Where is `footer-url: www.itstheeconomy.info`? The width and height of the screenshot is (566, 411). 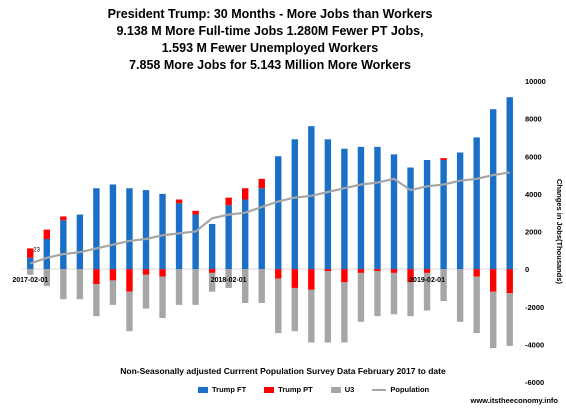
footer-url: www.itstheeconomy.info is located at coordinates (514, 400).